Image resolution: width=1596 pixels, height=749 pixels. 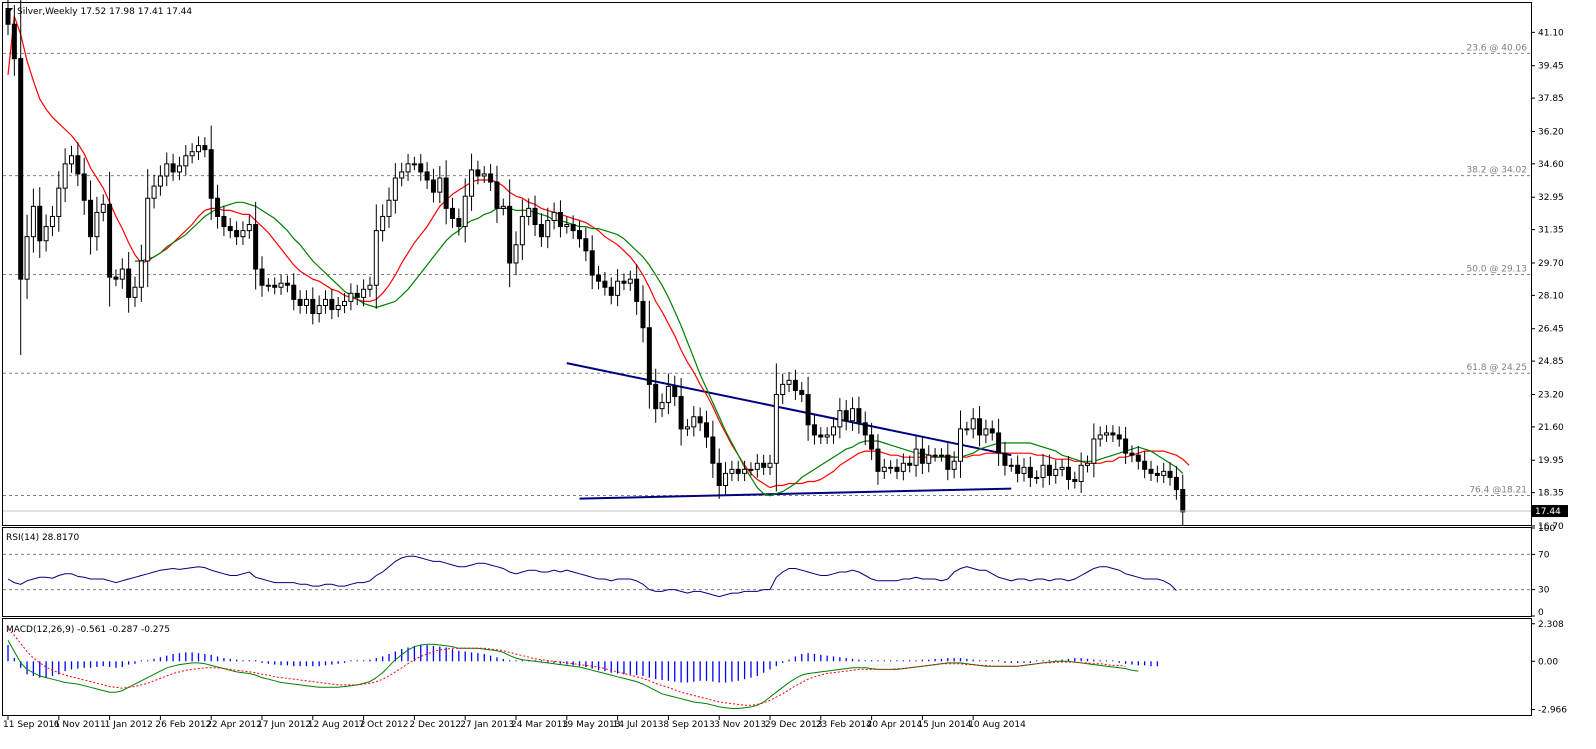 I want to click on current-price-marker: 17.44, so click(x=785, y=511).